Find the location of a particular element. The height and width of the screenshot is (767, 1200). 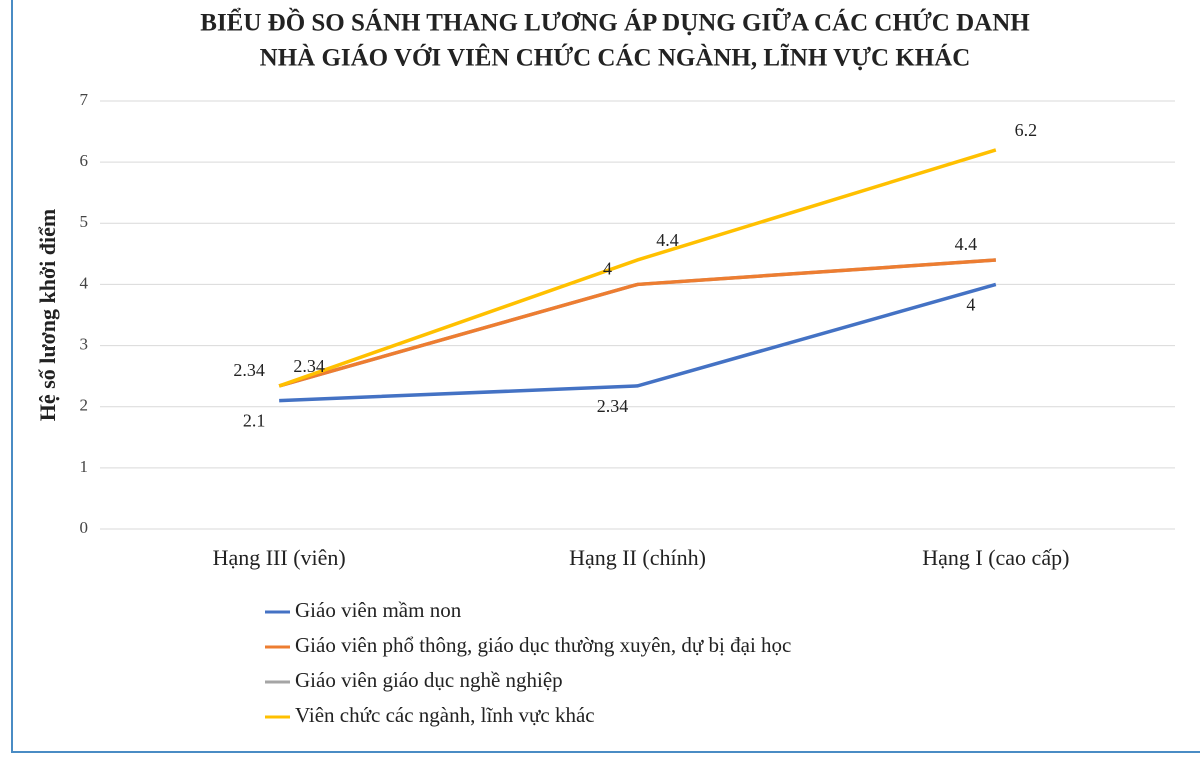

y-axis-label: Hệ số lương khởi điểm is located at coordinates (47, 315).